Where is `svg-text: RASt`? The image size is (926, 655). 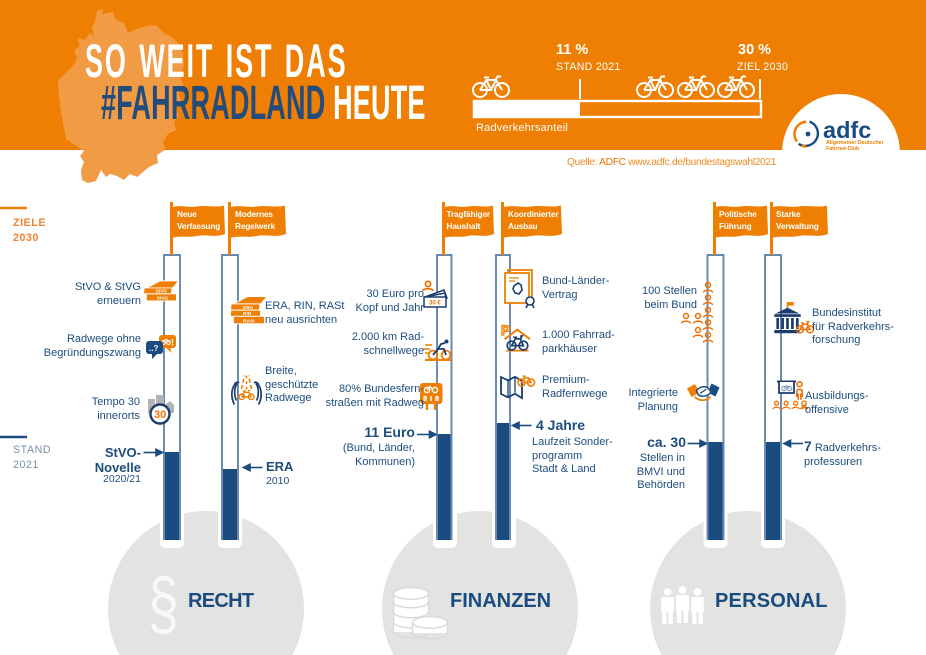
svg-text: RASt is located at coordinates (249, 321).